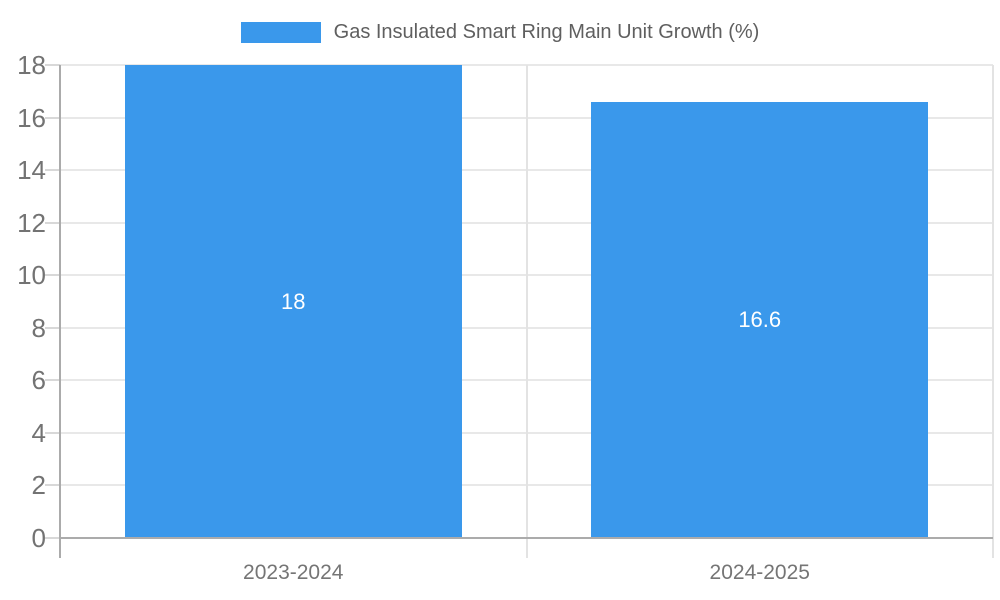 The width and height of the screenshot is (1000, 600). Describe the element at coordinates (31, 170) in the screenshot. I see `y-tick-label: 14` at that location.